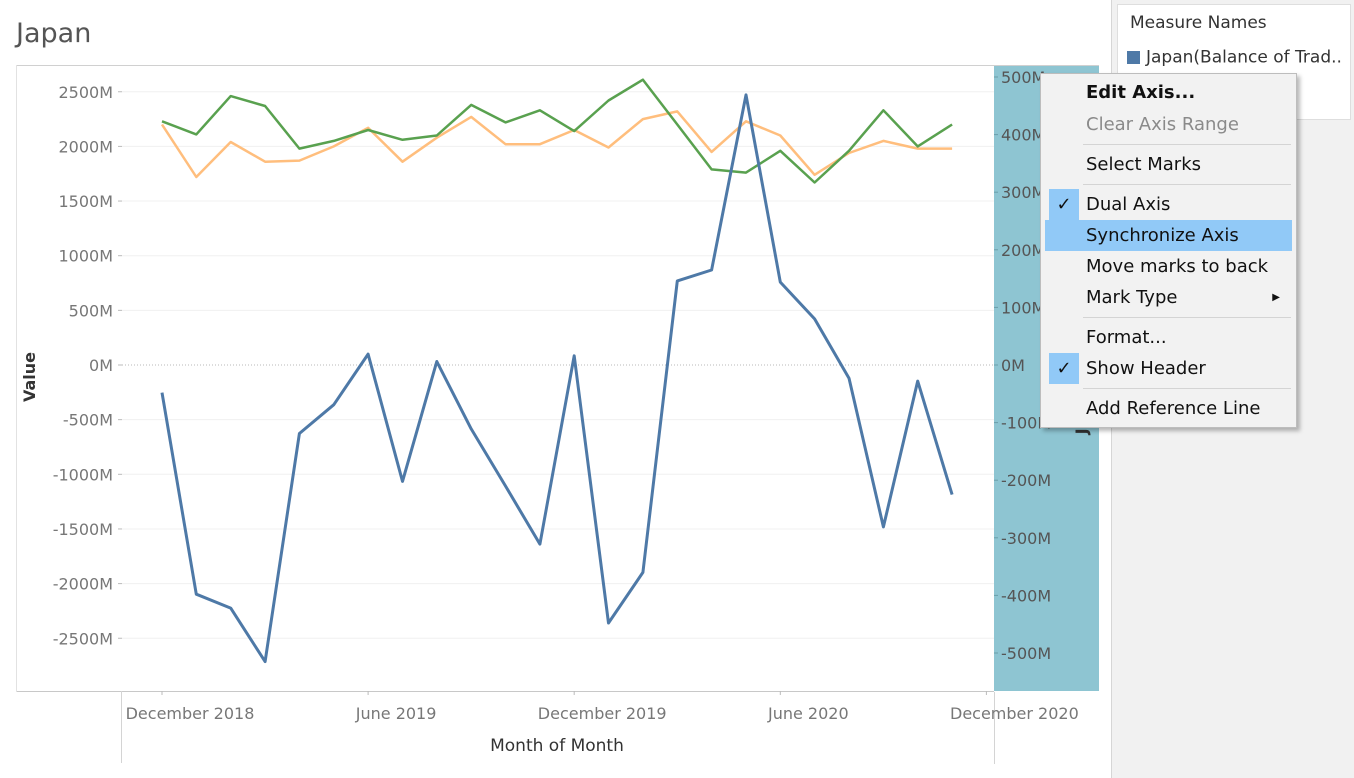 The width and height of the screenshot is (1354, 778). What do you see at coordinates (29, 377) in the screenshot?
I see `y-axis-title: Value` at bounding box center [29, 377].